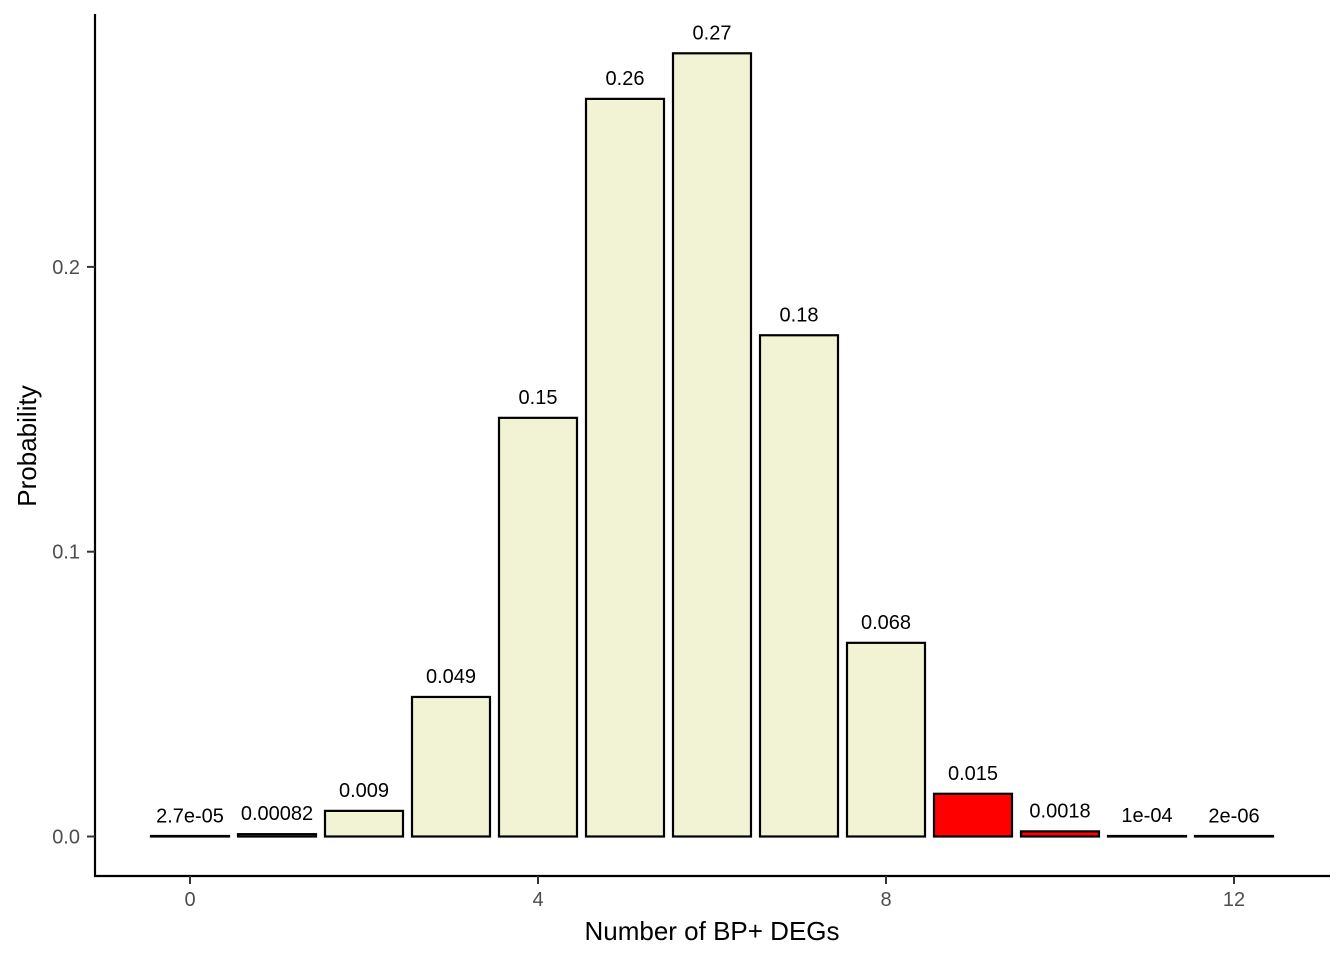 Image resolution: width=1344 pixels, height=960 pixels. What do you see at coordinates (712, 33) in the screenshot?
I see `bar-value-label: 0.27` at bounding box center [712, 33].